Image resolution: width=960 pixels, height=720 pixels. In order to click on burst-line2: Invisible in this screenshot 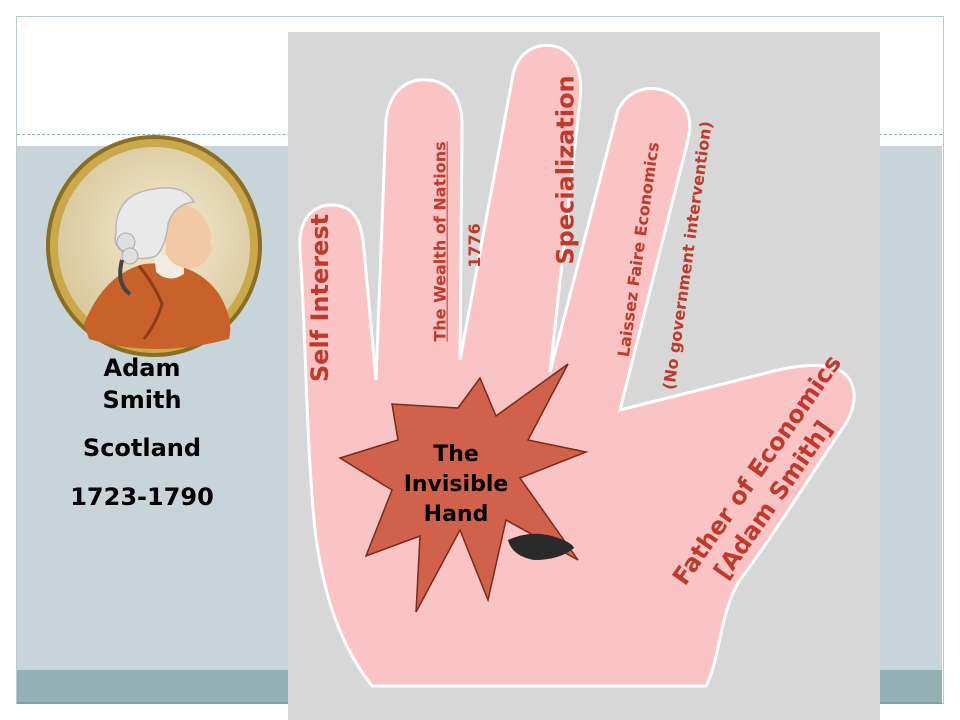, I will do `click(456, 484)`.